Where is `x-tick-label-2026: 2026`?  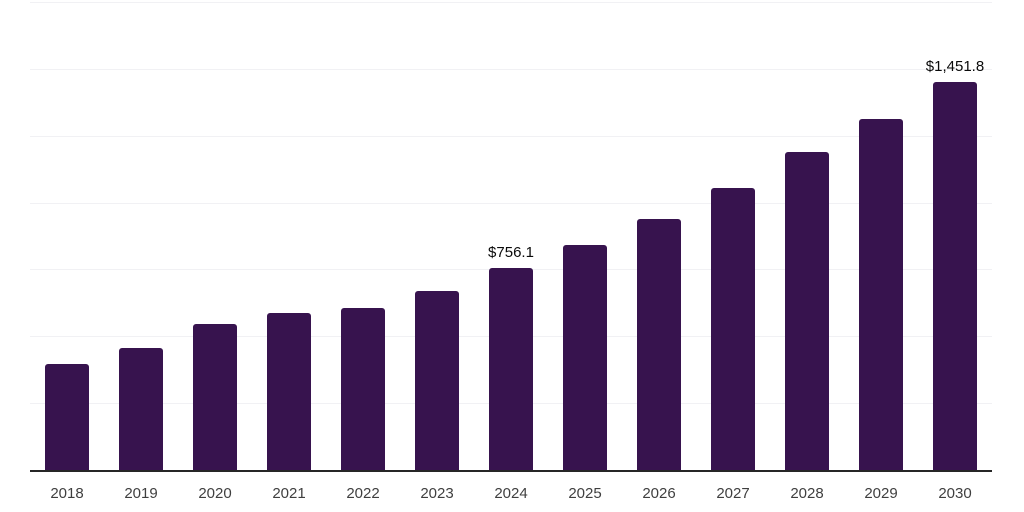
x-tick-label-2026: 2026 is located at coordinates (659, 493).